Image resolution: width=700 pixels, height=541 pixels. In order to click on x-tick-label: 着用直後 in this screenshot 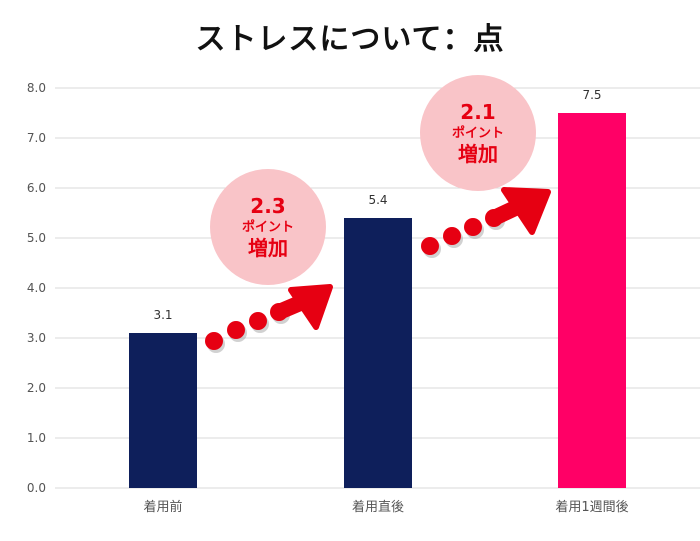, I will do `click(378, 507)`.